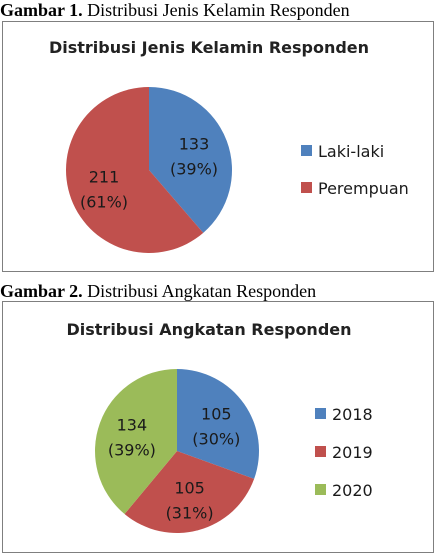  I want to click on legend-label: Laki-laki, so click(351, 151).